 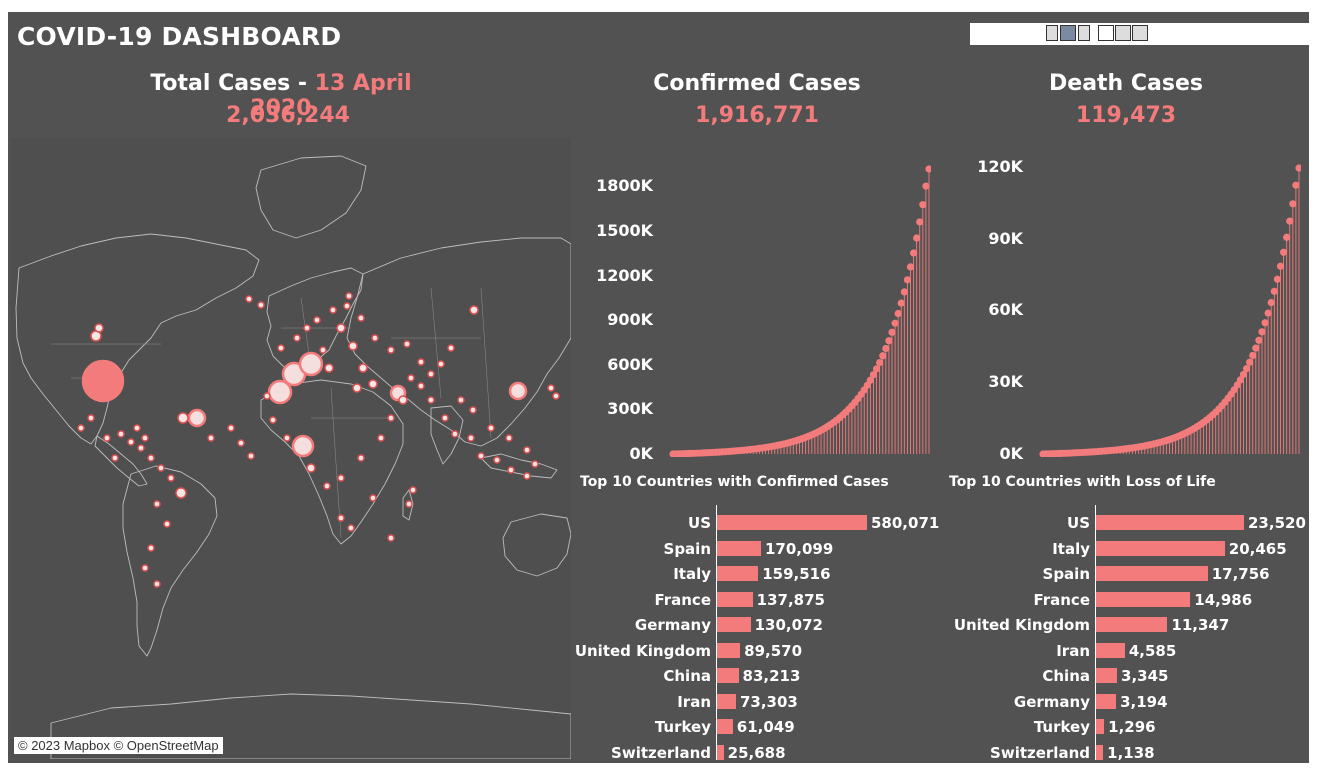 What do you see at coordinates (760, 625) in the screenshot?
I see `bar-row: Germany 130,072` at bounding box center [760, 625].